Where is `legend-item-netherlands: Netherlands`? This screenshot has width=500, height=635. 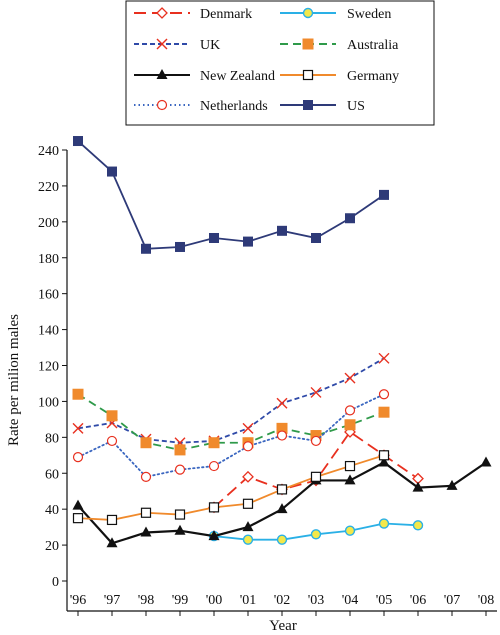
legend-item-netherlands: Netherlands is located at coordinates (201, 106).